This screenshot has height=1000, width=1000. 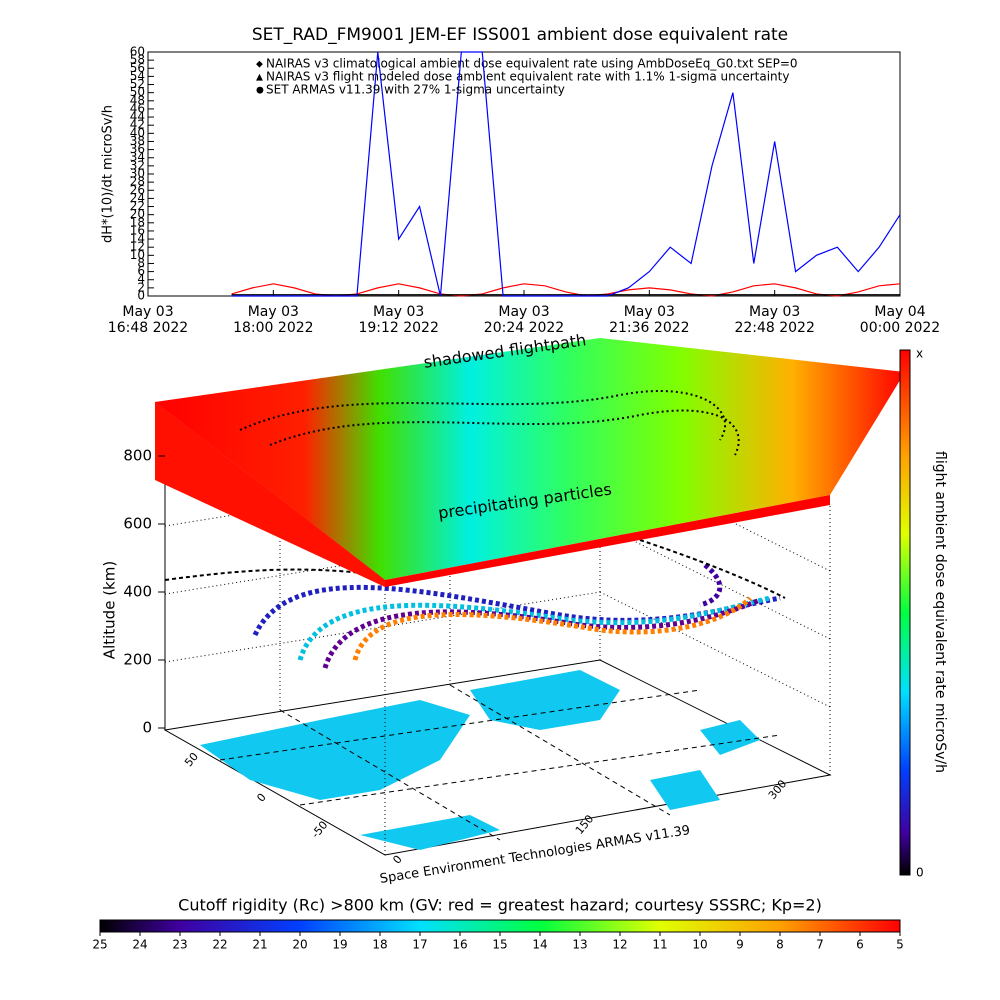 I want to click on y-tick-label: 16, so click(x=137, y=230).